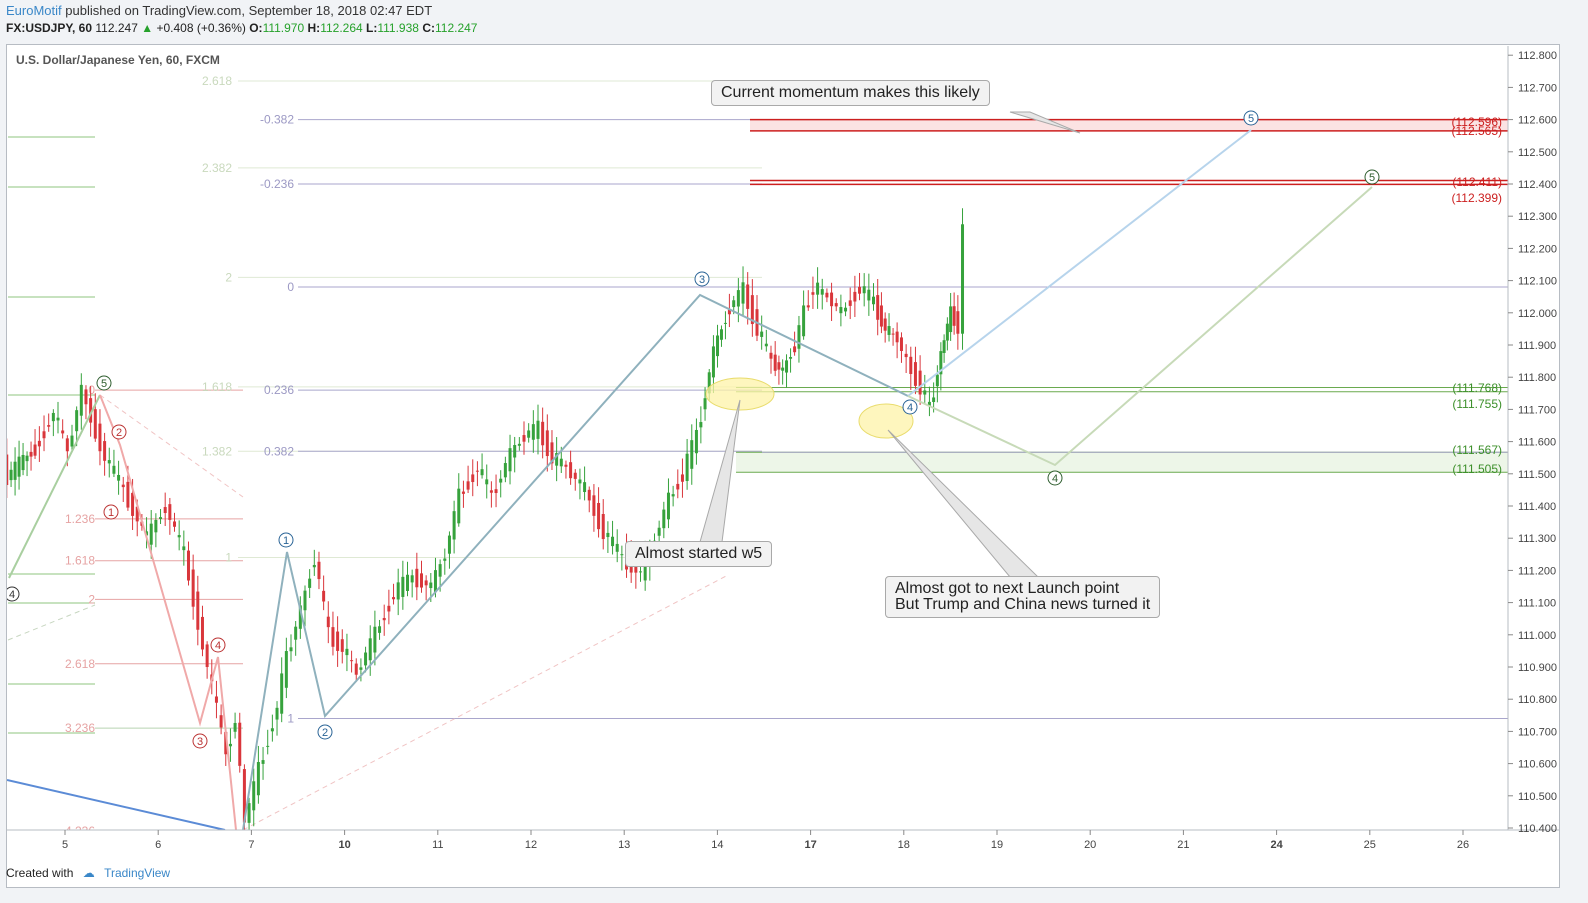  I want to click on open-label: O:, so click(256, 28).